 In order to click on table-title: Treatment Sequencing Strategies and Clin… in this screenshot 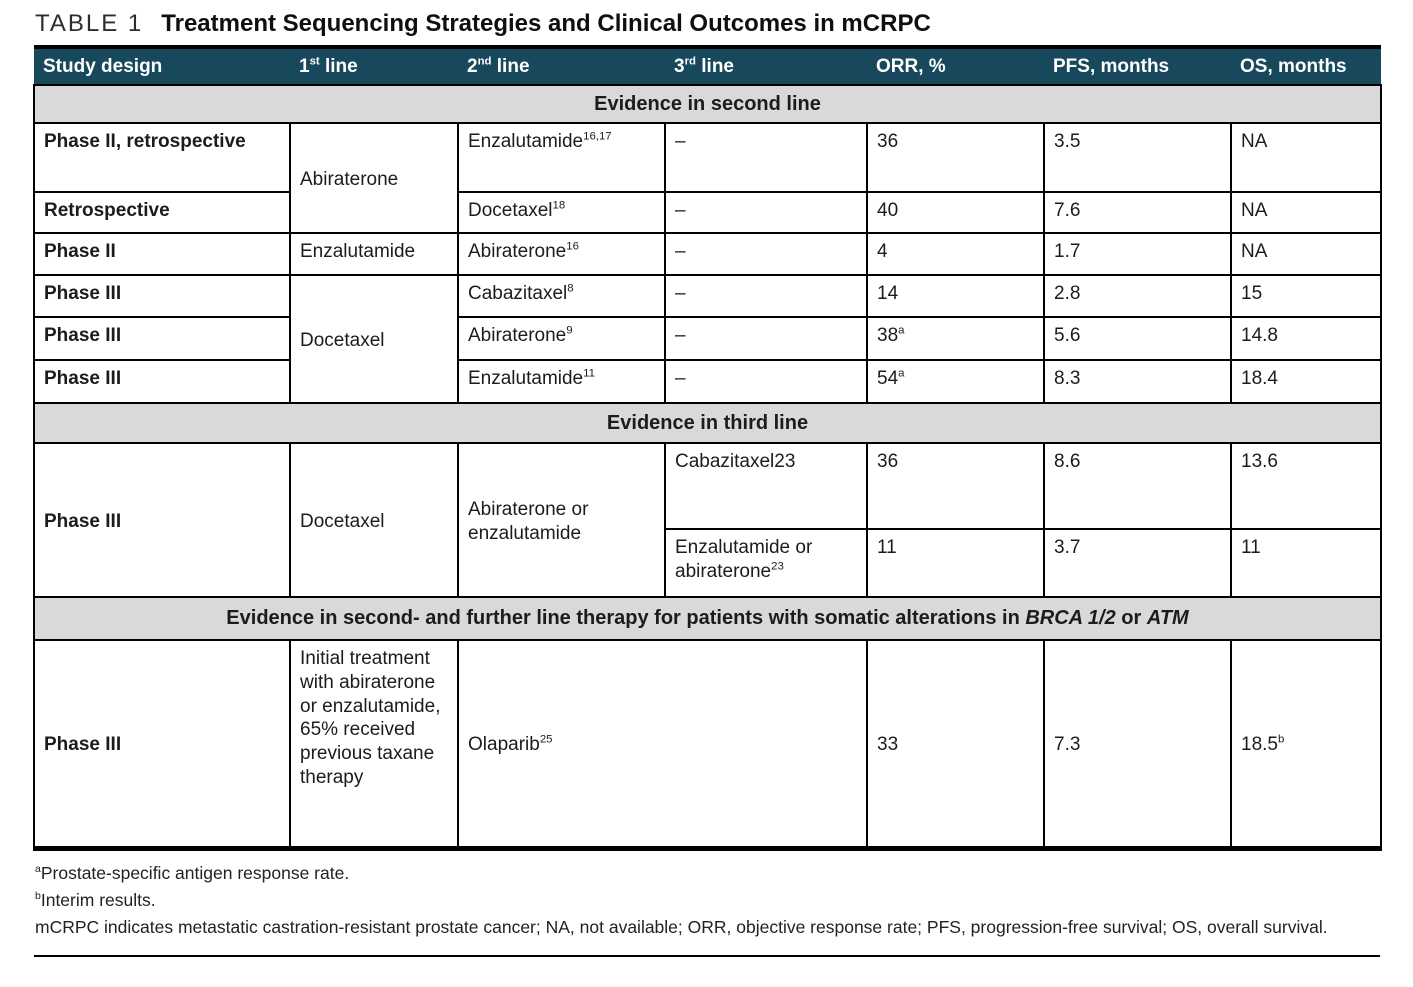, I will do `click(546, 23)`.